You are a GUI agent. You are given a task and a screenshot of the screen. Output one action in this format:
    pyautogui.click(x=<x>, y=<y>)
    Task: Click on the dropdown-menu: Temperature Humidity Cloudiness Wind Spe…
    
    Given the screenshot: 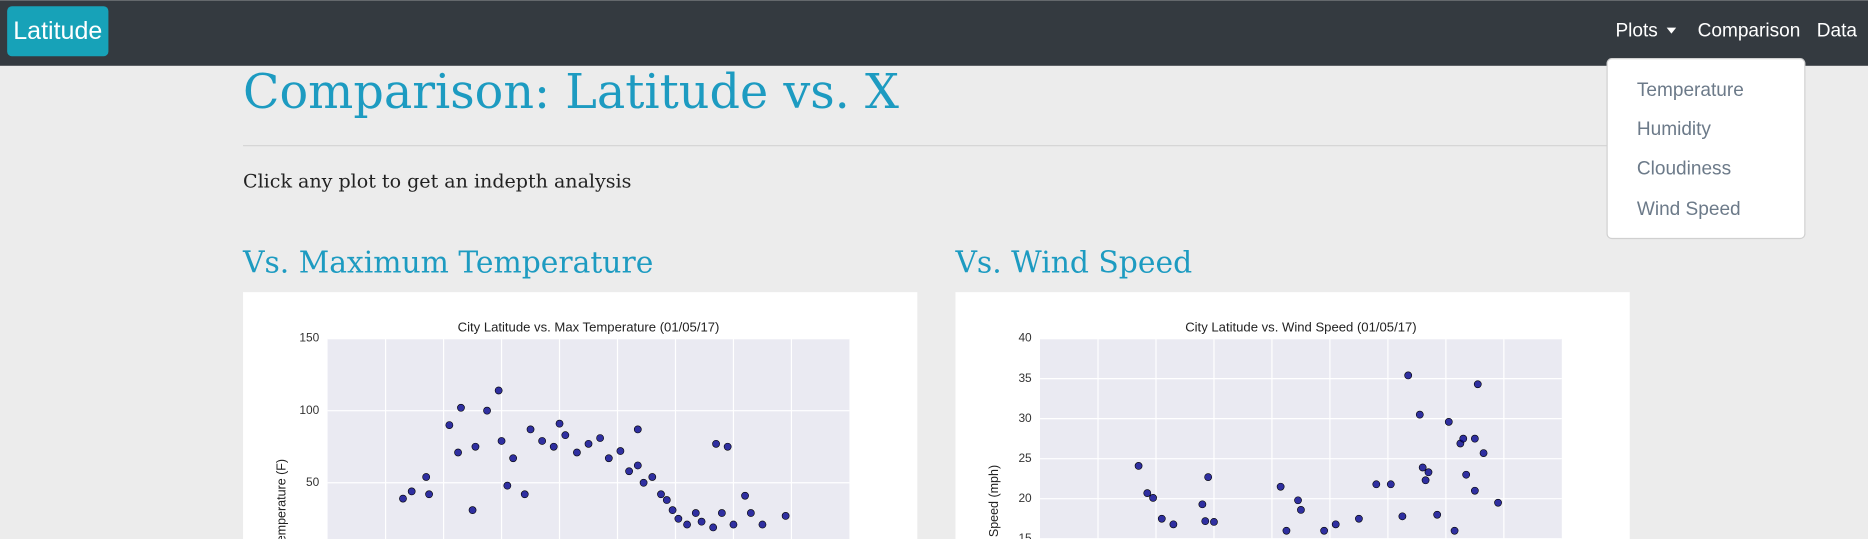 What is the action you would take?
    pyautogui.click(x=1706, y=149)
    